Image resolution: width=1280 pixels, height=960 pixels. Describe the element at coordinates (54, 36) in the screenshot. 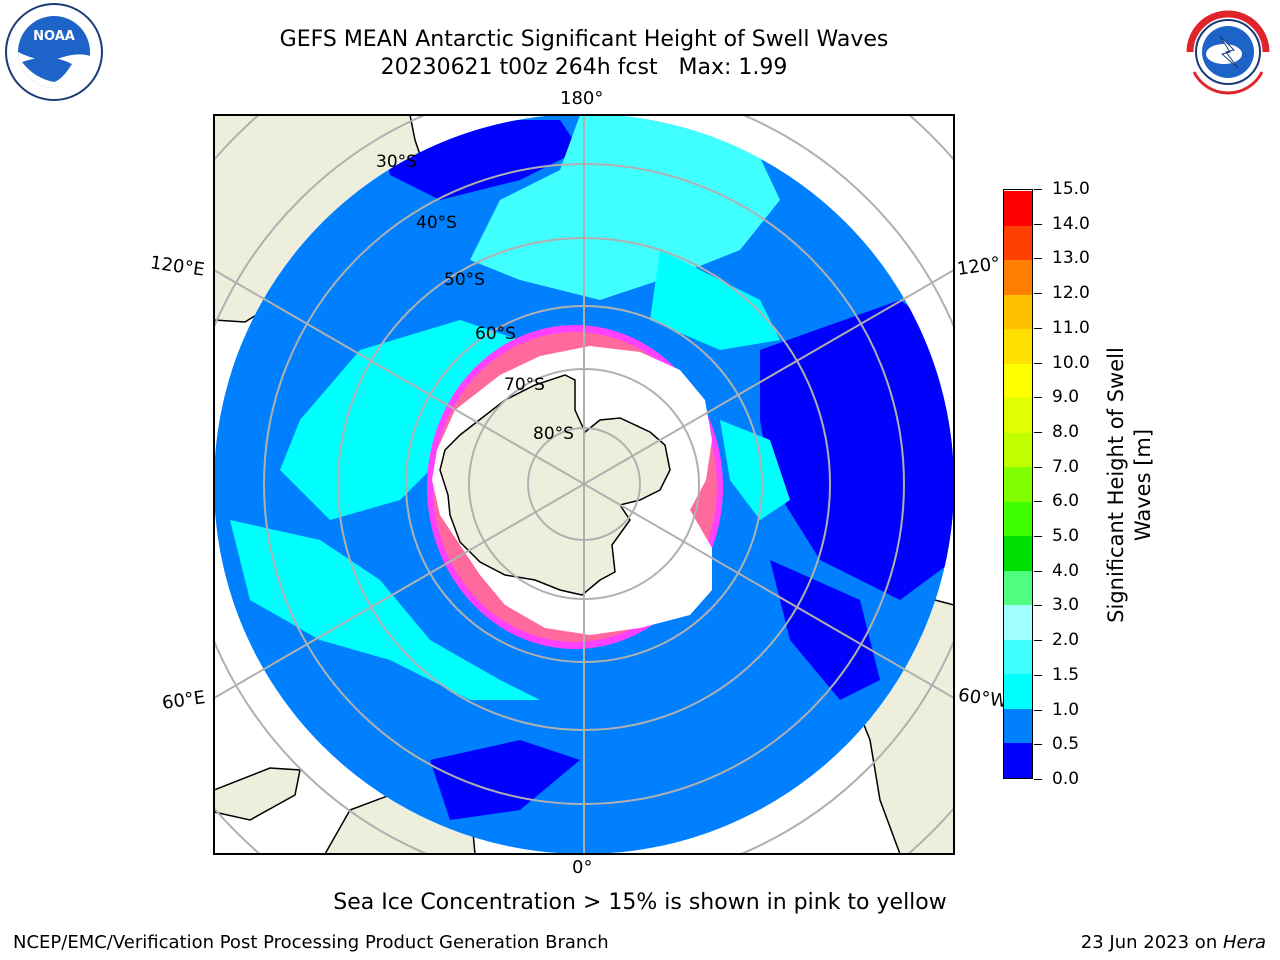

I see `noaa-logo-text: NOAA` at that location.